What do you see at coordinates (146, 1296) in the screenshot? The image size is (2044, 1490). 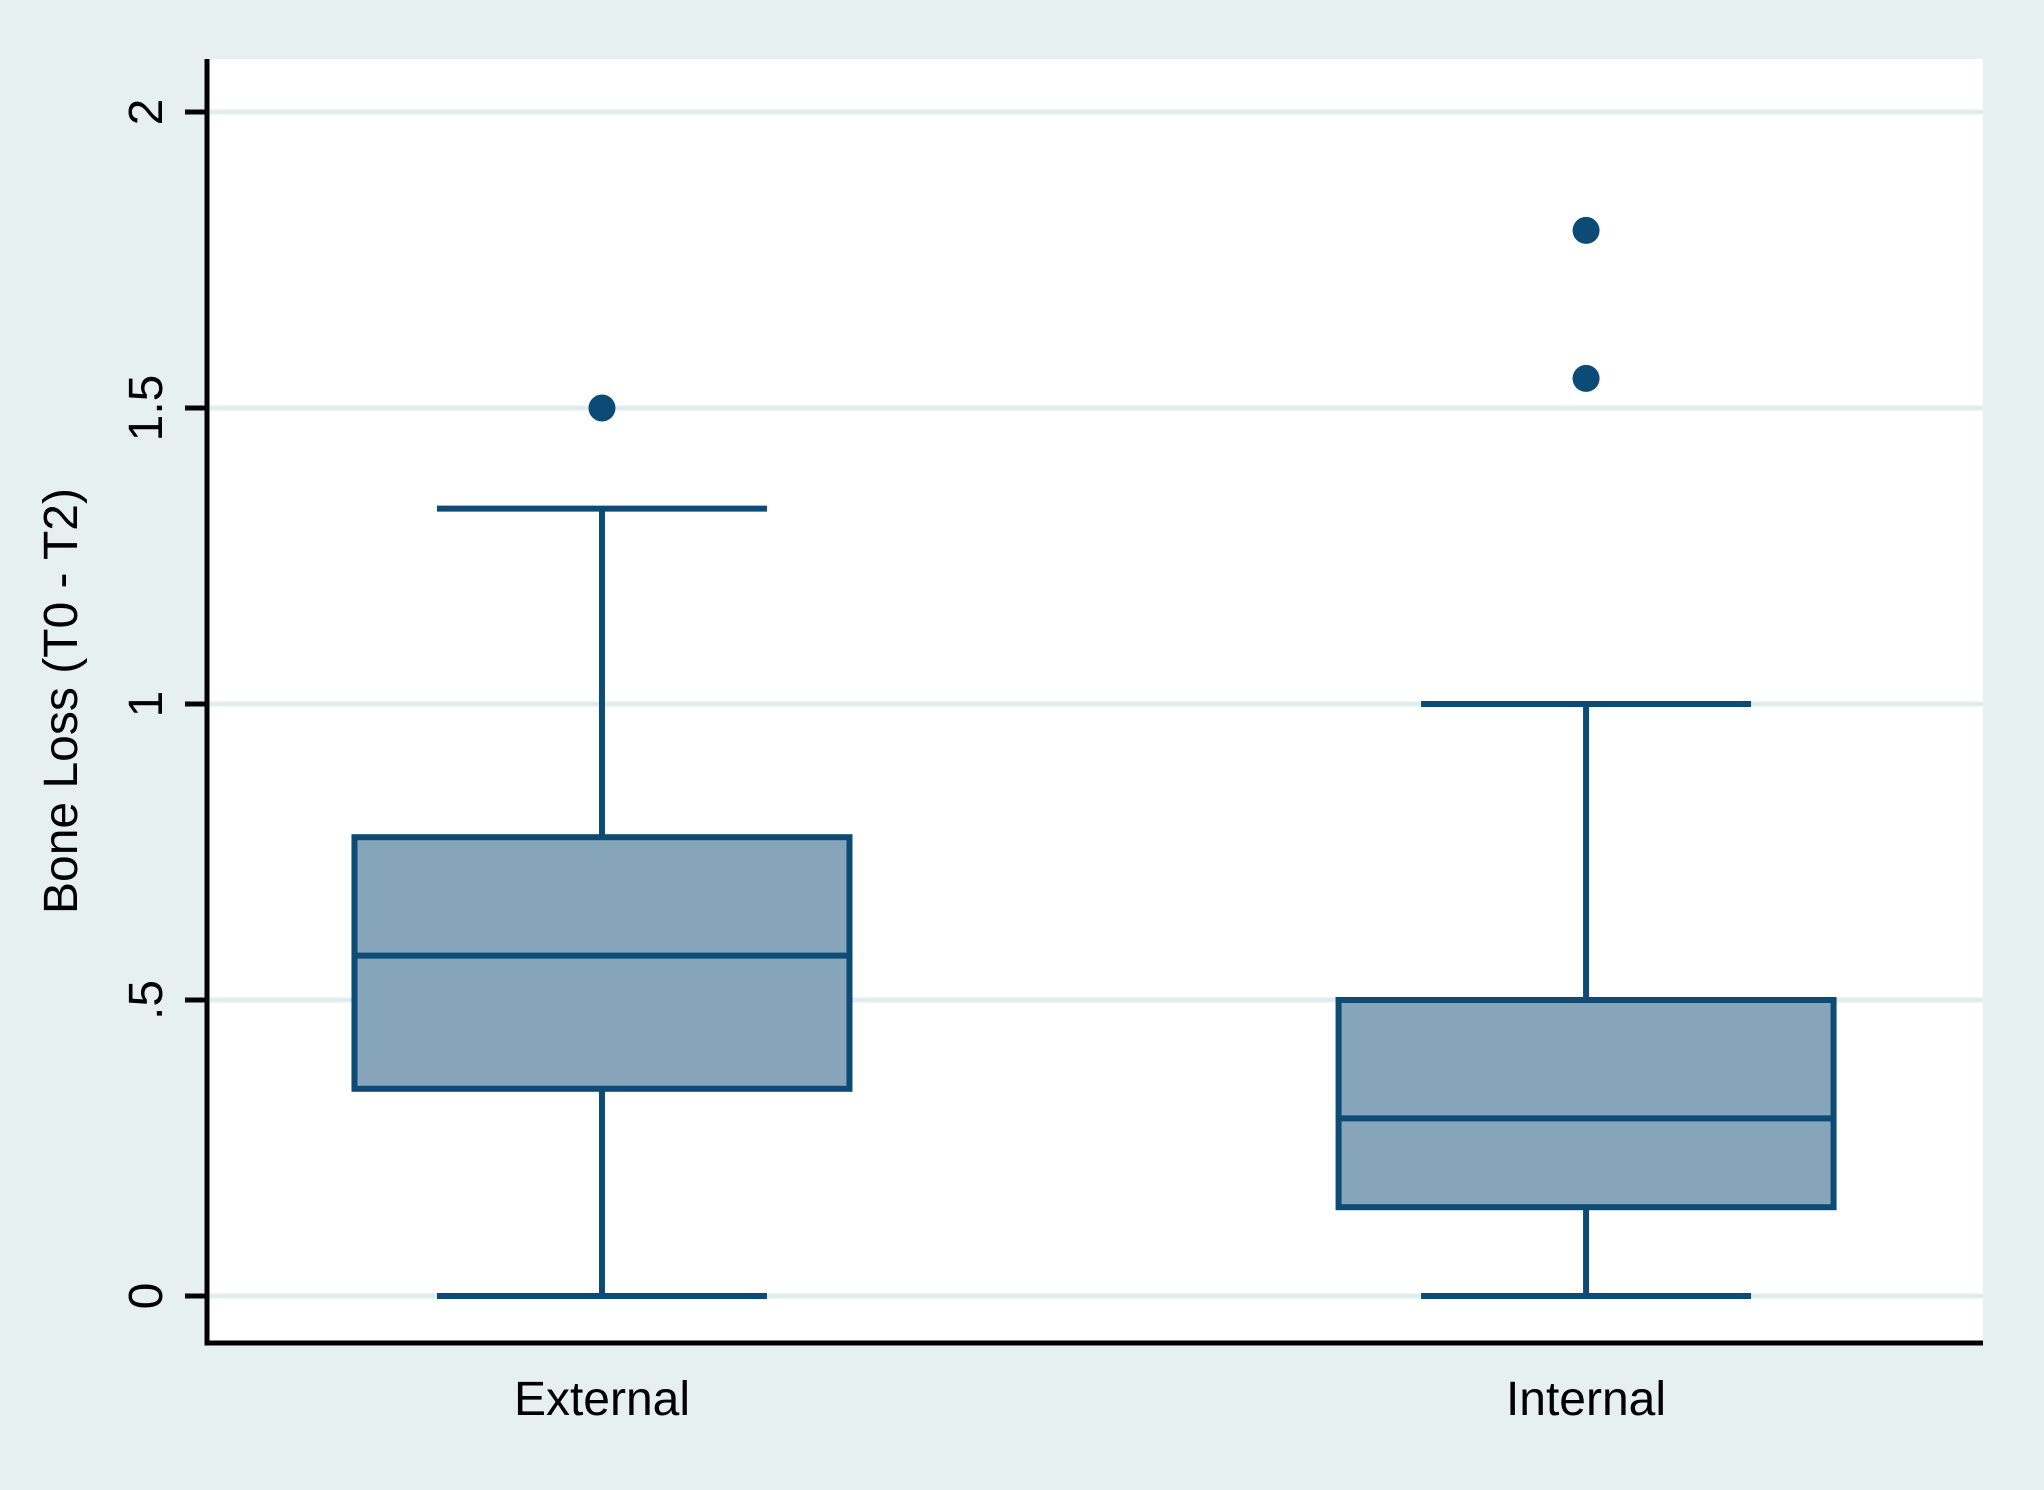 I see `y-tick-label: 0` at bounding box center [146, 1296].